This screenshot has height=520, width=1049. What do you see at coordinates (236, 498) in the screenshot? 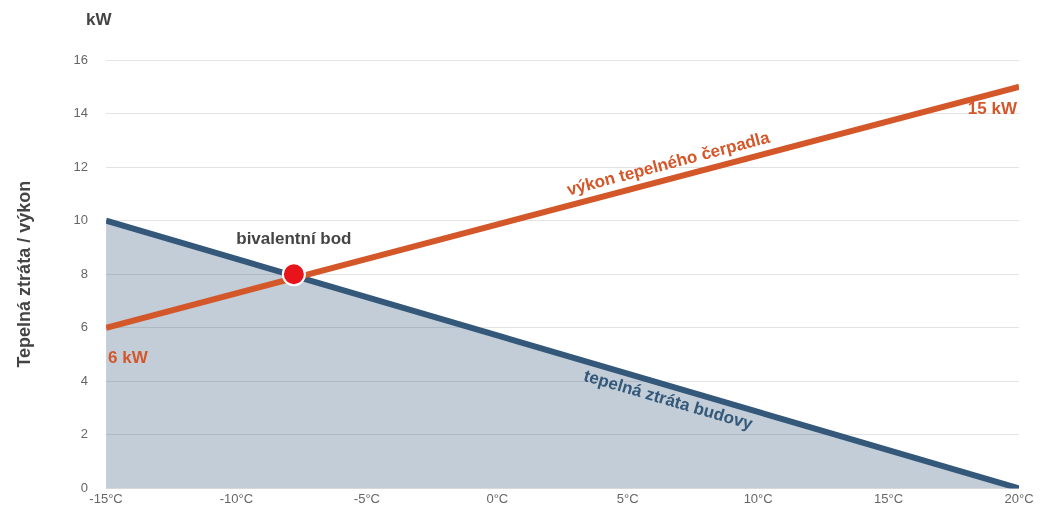
I see `x-tick-label: -10°C` at bounding box center [236, 498].